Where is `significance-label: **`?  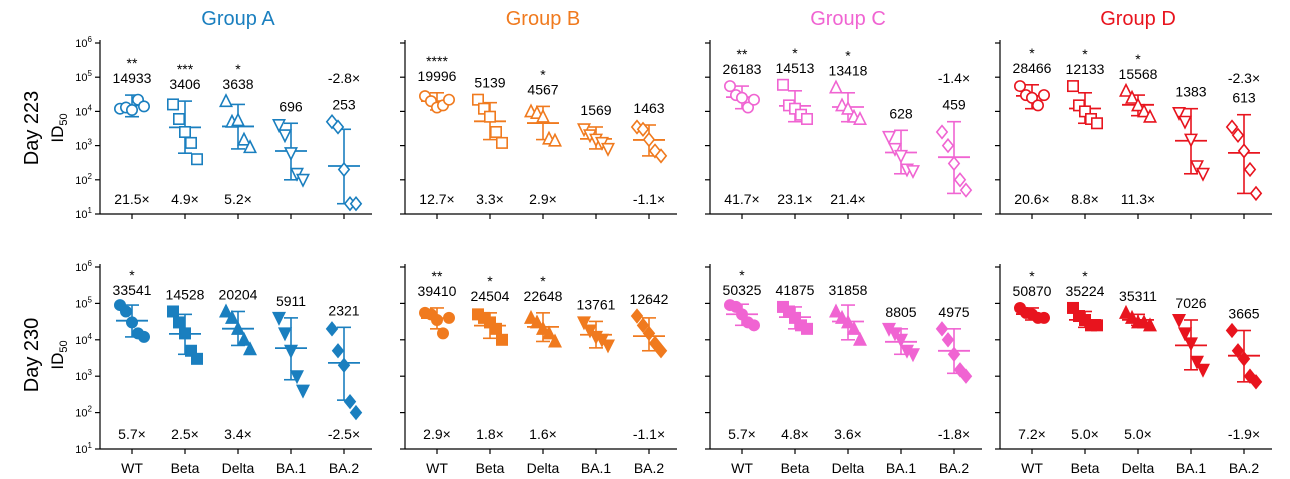
significance-label: ** is located at coordinates (742, 54).